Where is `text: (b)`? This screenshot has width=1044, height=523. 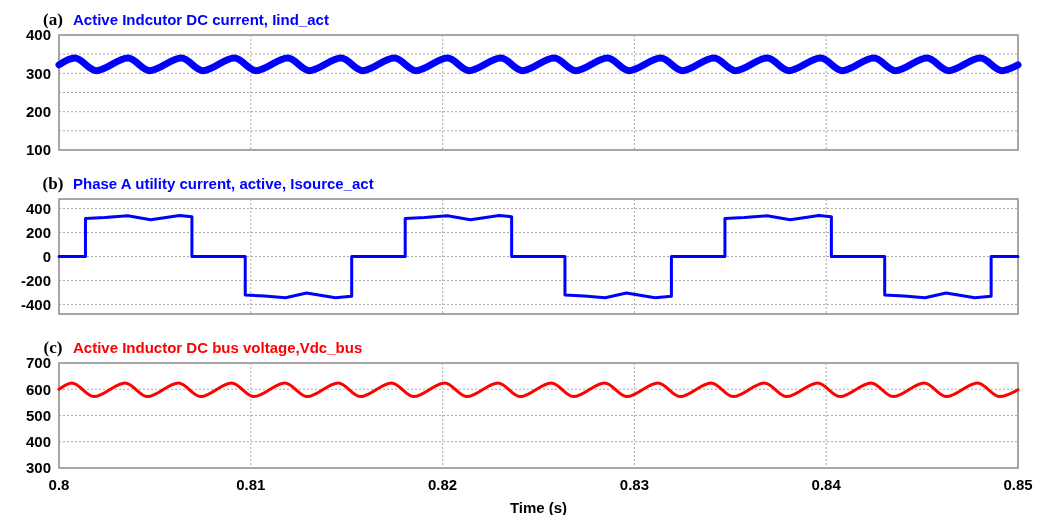
text: (b) is located at coordinates (53, 183).